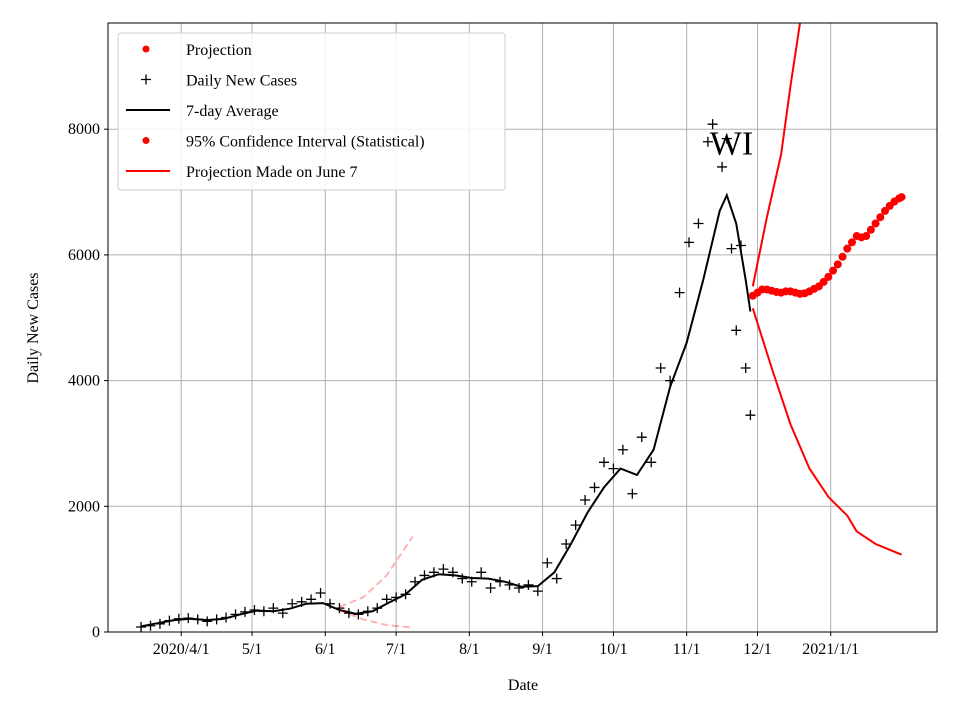  I want to click on legend-label: Projection, so click(219, 50).